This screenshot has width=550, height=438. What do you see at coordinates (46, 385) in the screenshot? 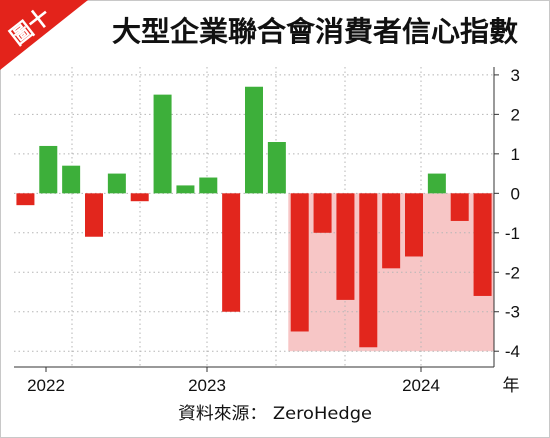
I see `x-tick-label: 2022` at bounding box center [46, 385].